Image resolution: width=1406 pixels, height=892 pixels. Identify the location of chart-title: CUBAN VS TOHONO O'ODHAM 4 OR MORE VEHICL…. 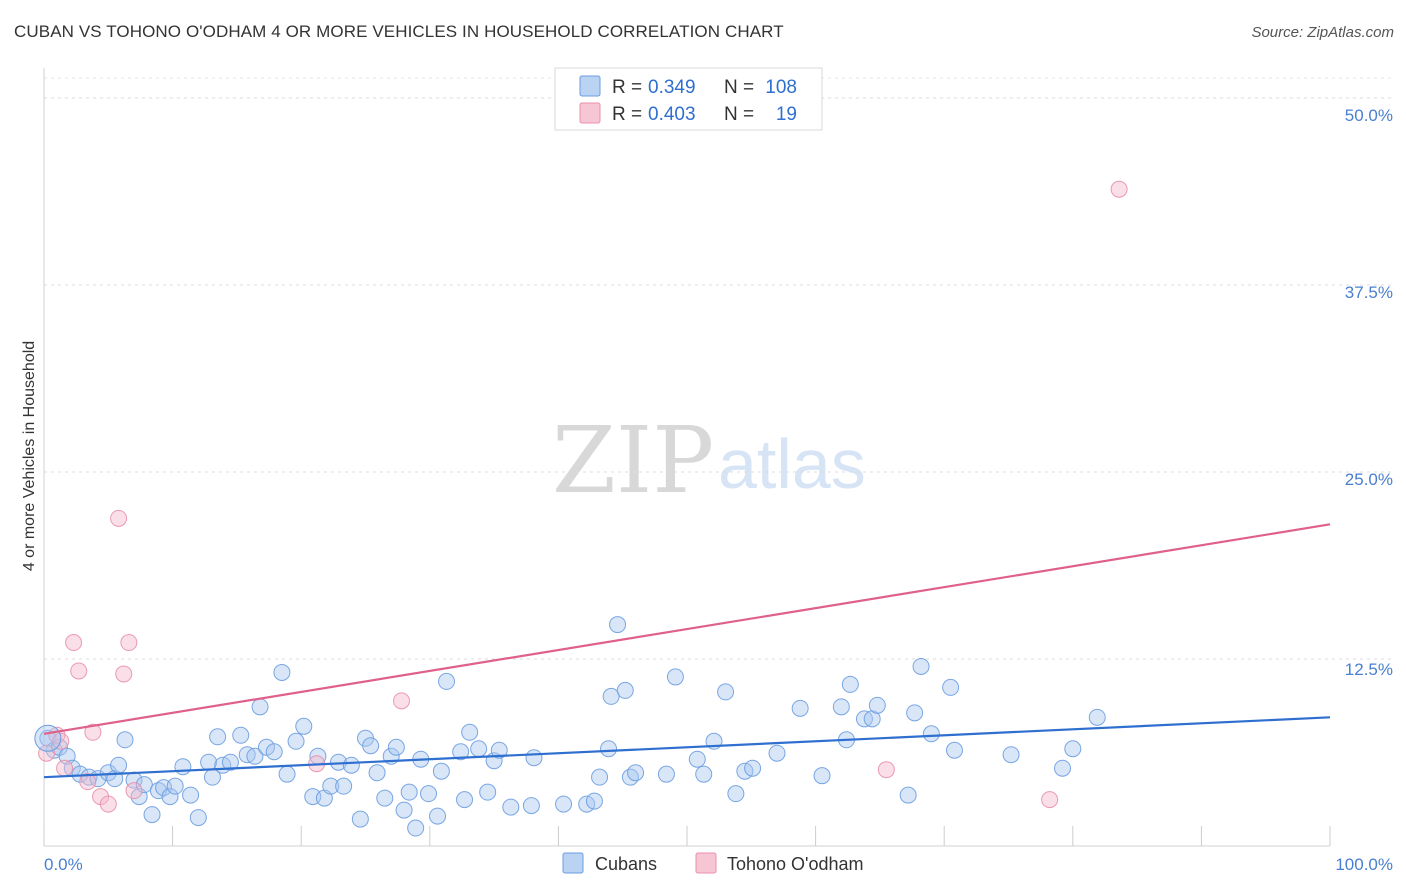
(399, 31).